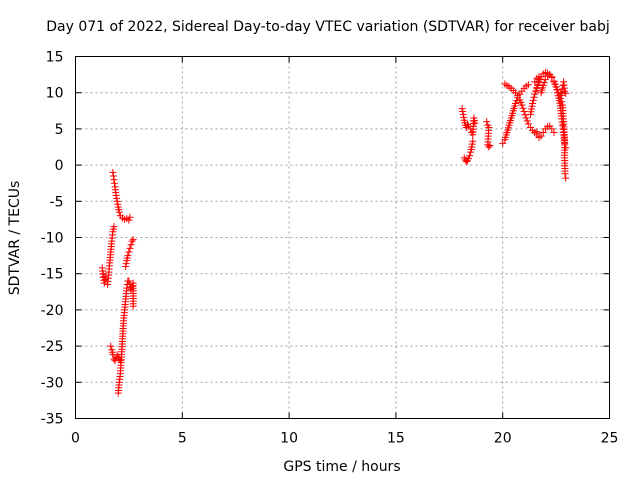 This screenshot has width=640, height=480. Describe the element at coordinates (182, 439) in the screenshot. I see `x-tick-label: 5` at that location.